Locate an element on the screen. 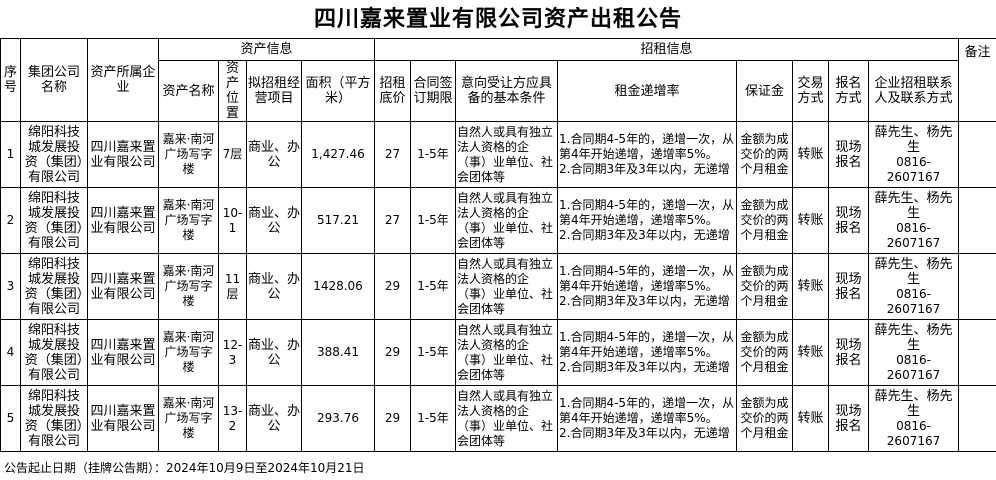  header-conditions: 意向受让方应具备的基本条件 is located at coordinates (507, 91).